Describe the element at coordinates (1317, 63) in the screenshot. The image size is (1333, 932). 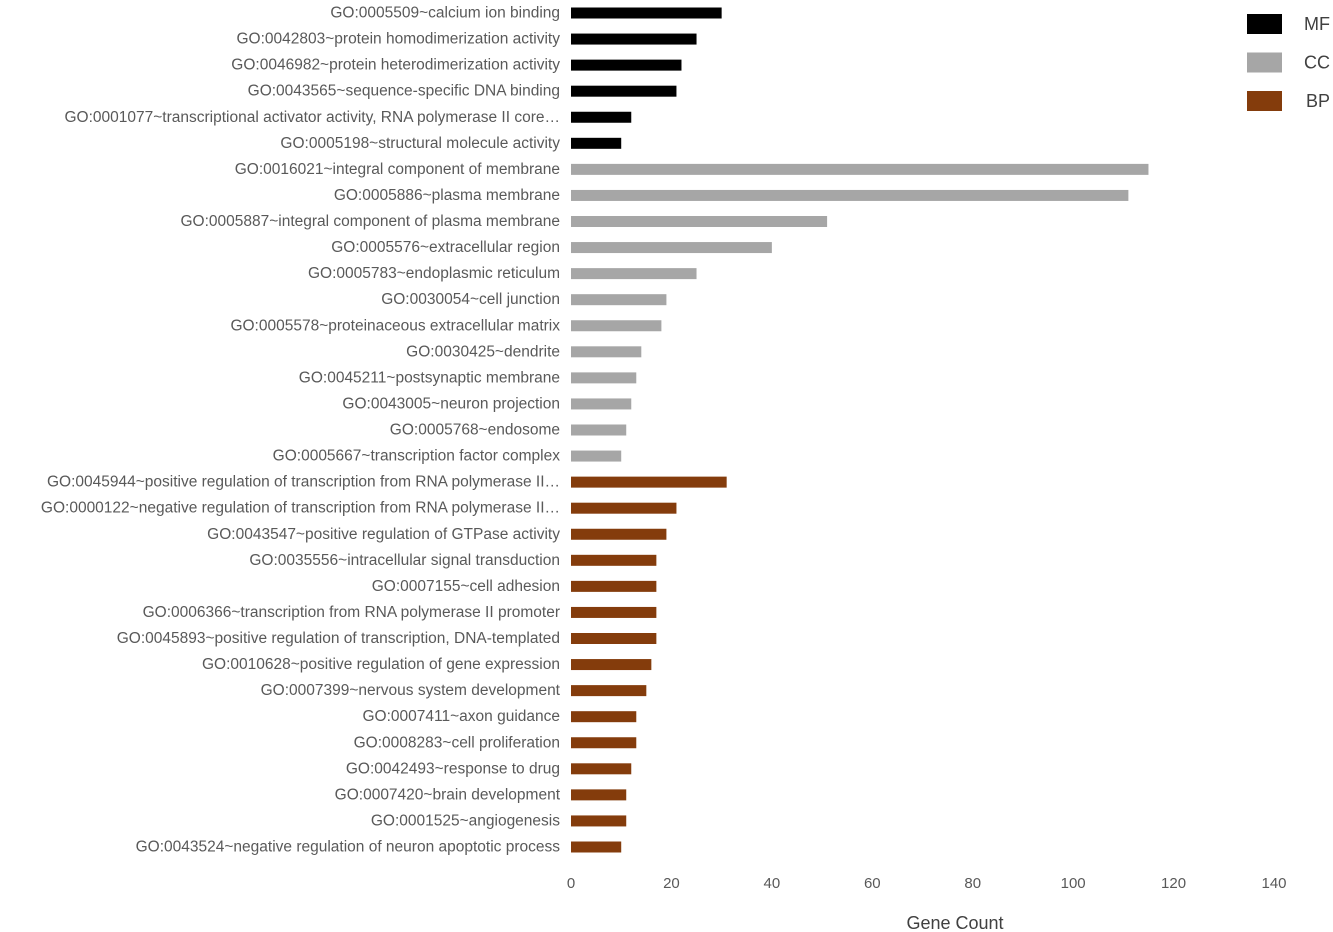
I see `legend-label-cc: CC` at that location.